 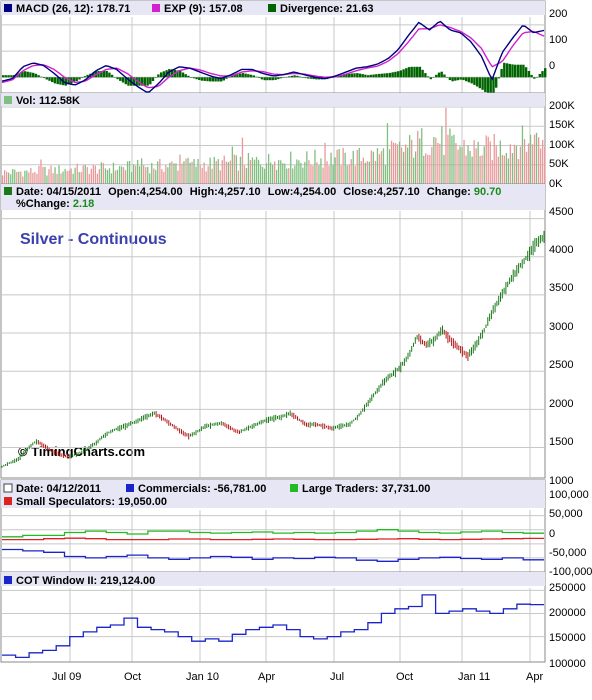 What do you see at coordinates (302, 192) in the screenshot?
I see `price-low: Low:4,254.00` at bounding box center [302, 192].